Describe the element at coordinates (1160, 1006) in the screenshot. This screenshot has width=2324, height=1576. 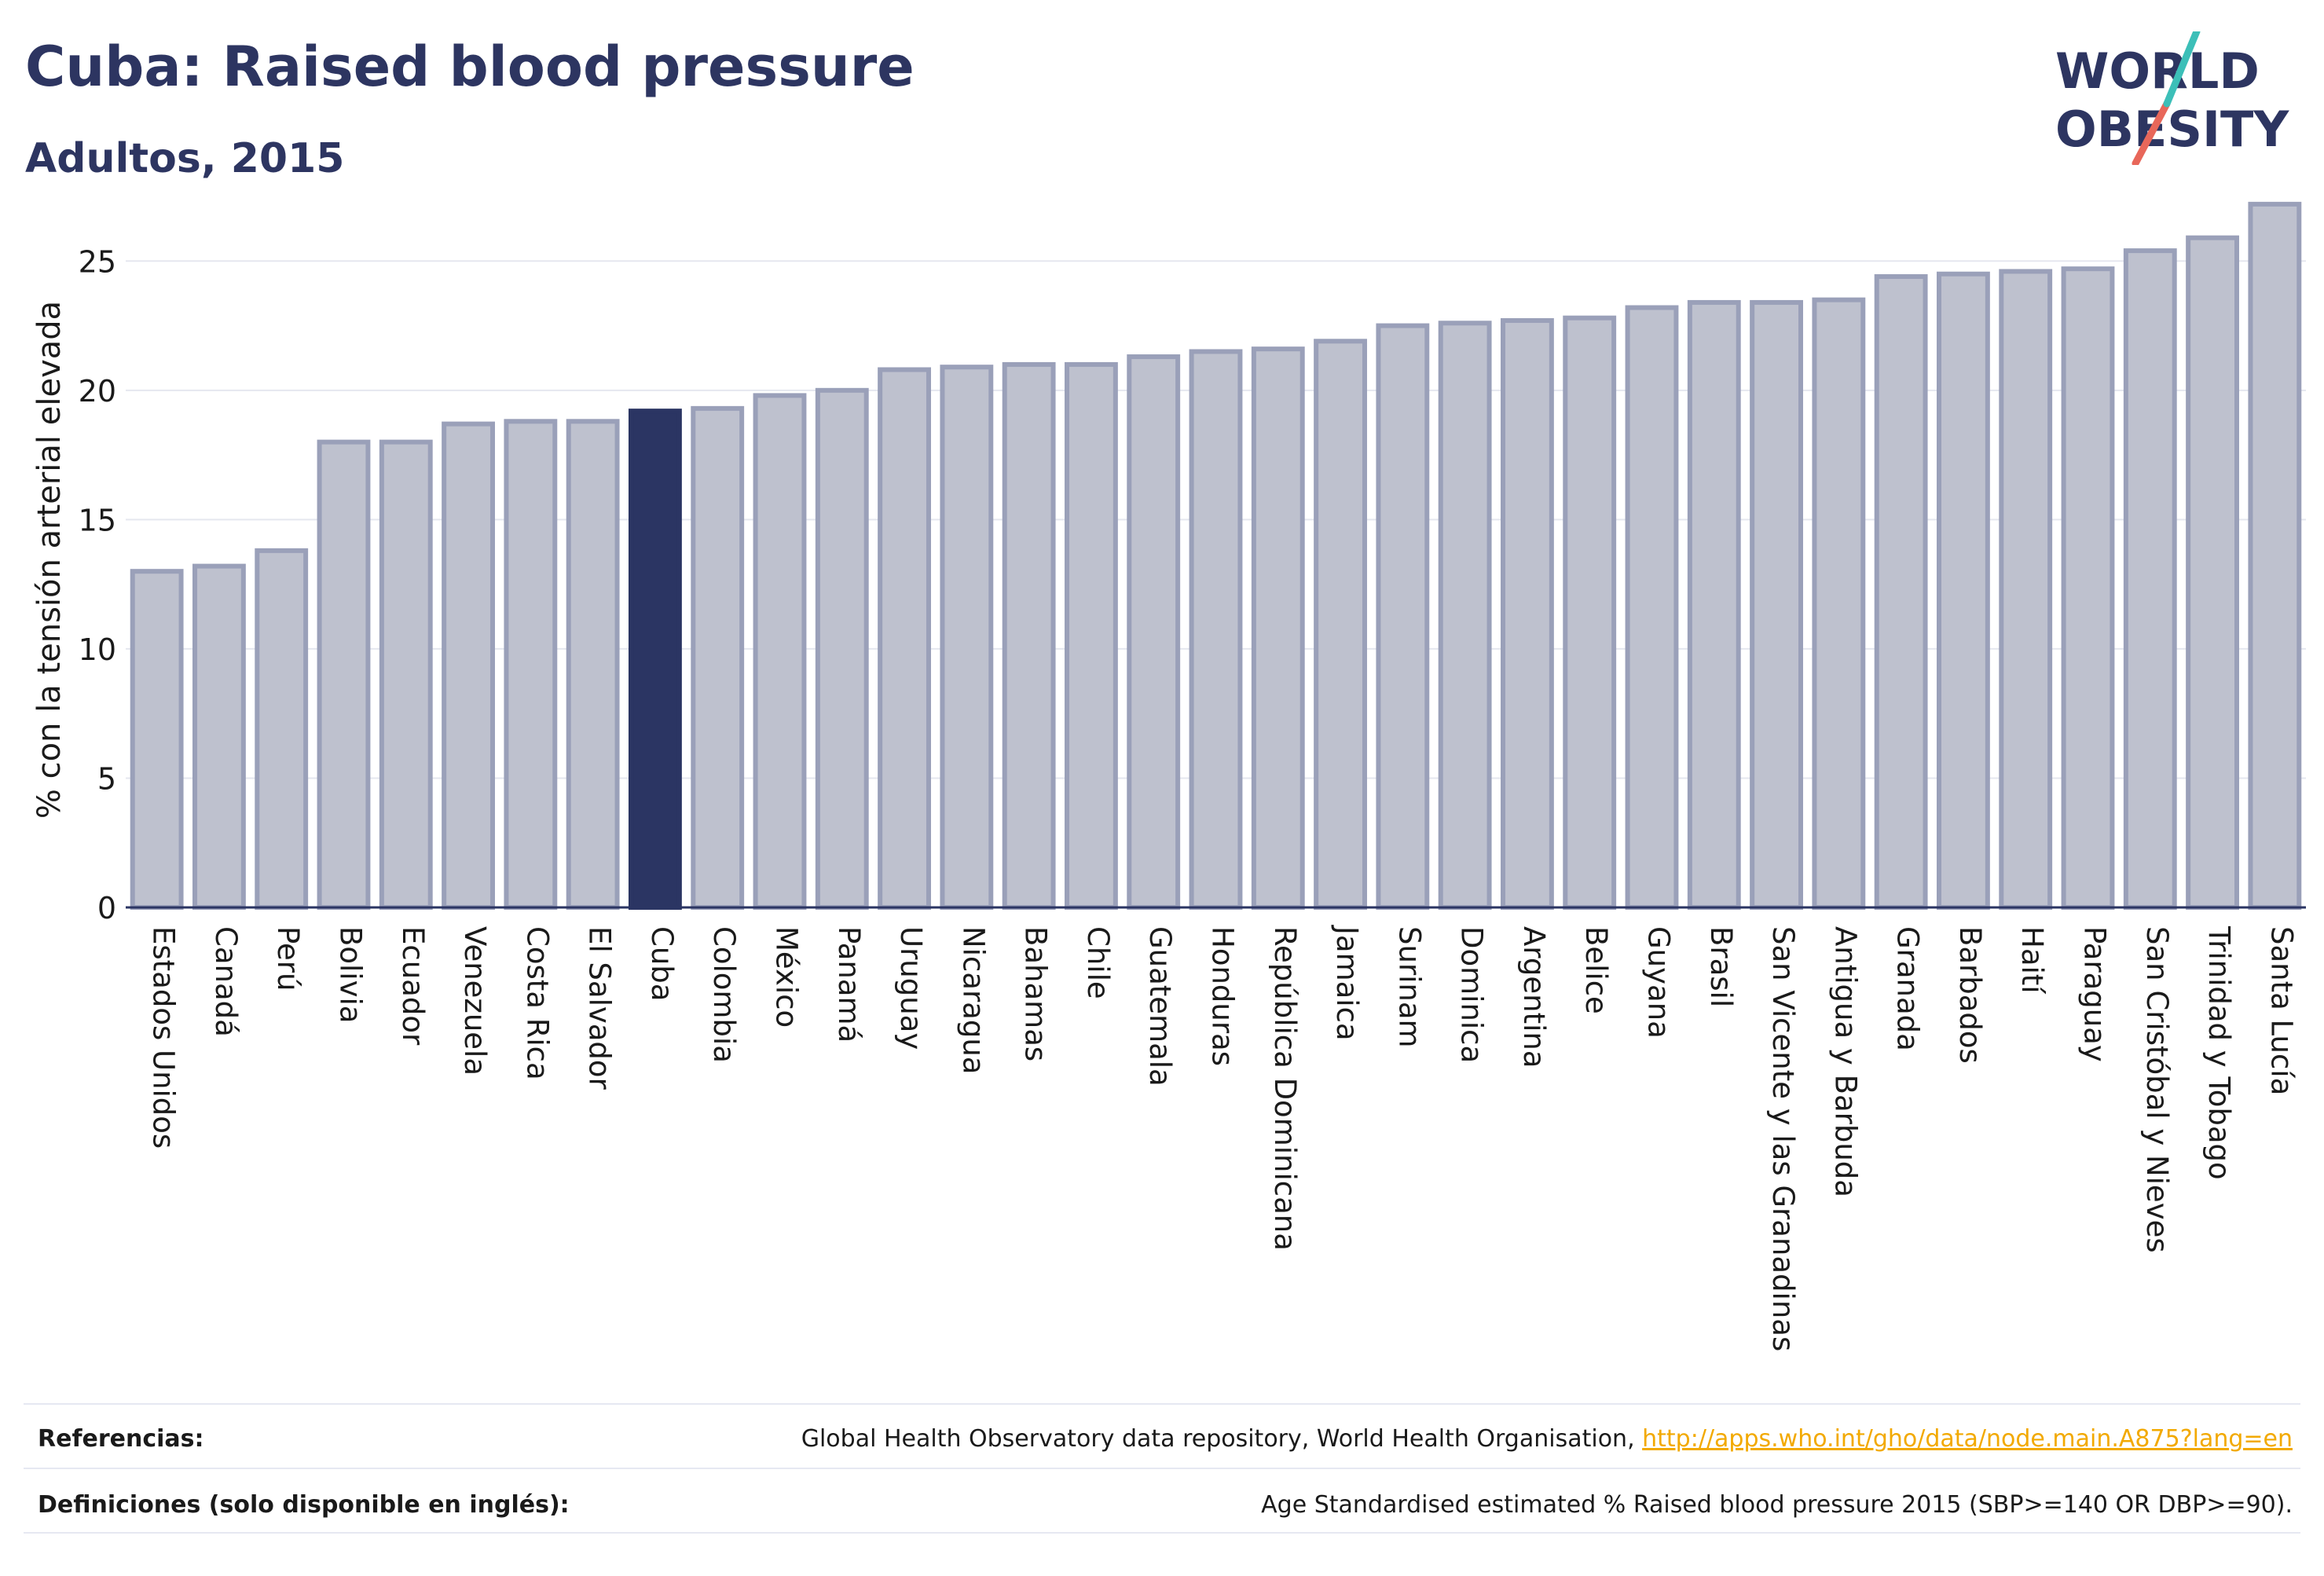
I see `x-tick-label: Guatemala` at that location.